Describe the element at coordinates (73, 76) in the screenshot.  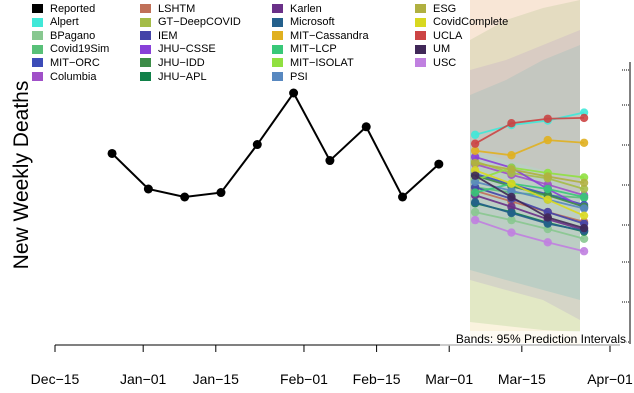
I see `legend-label: Columbia` at that location.